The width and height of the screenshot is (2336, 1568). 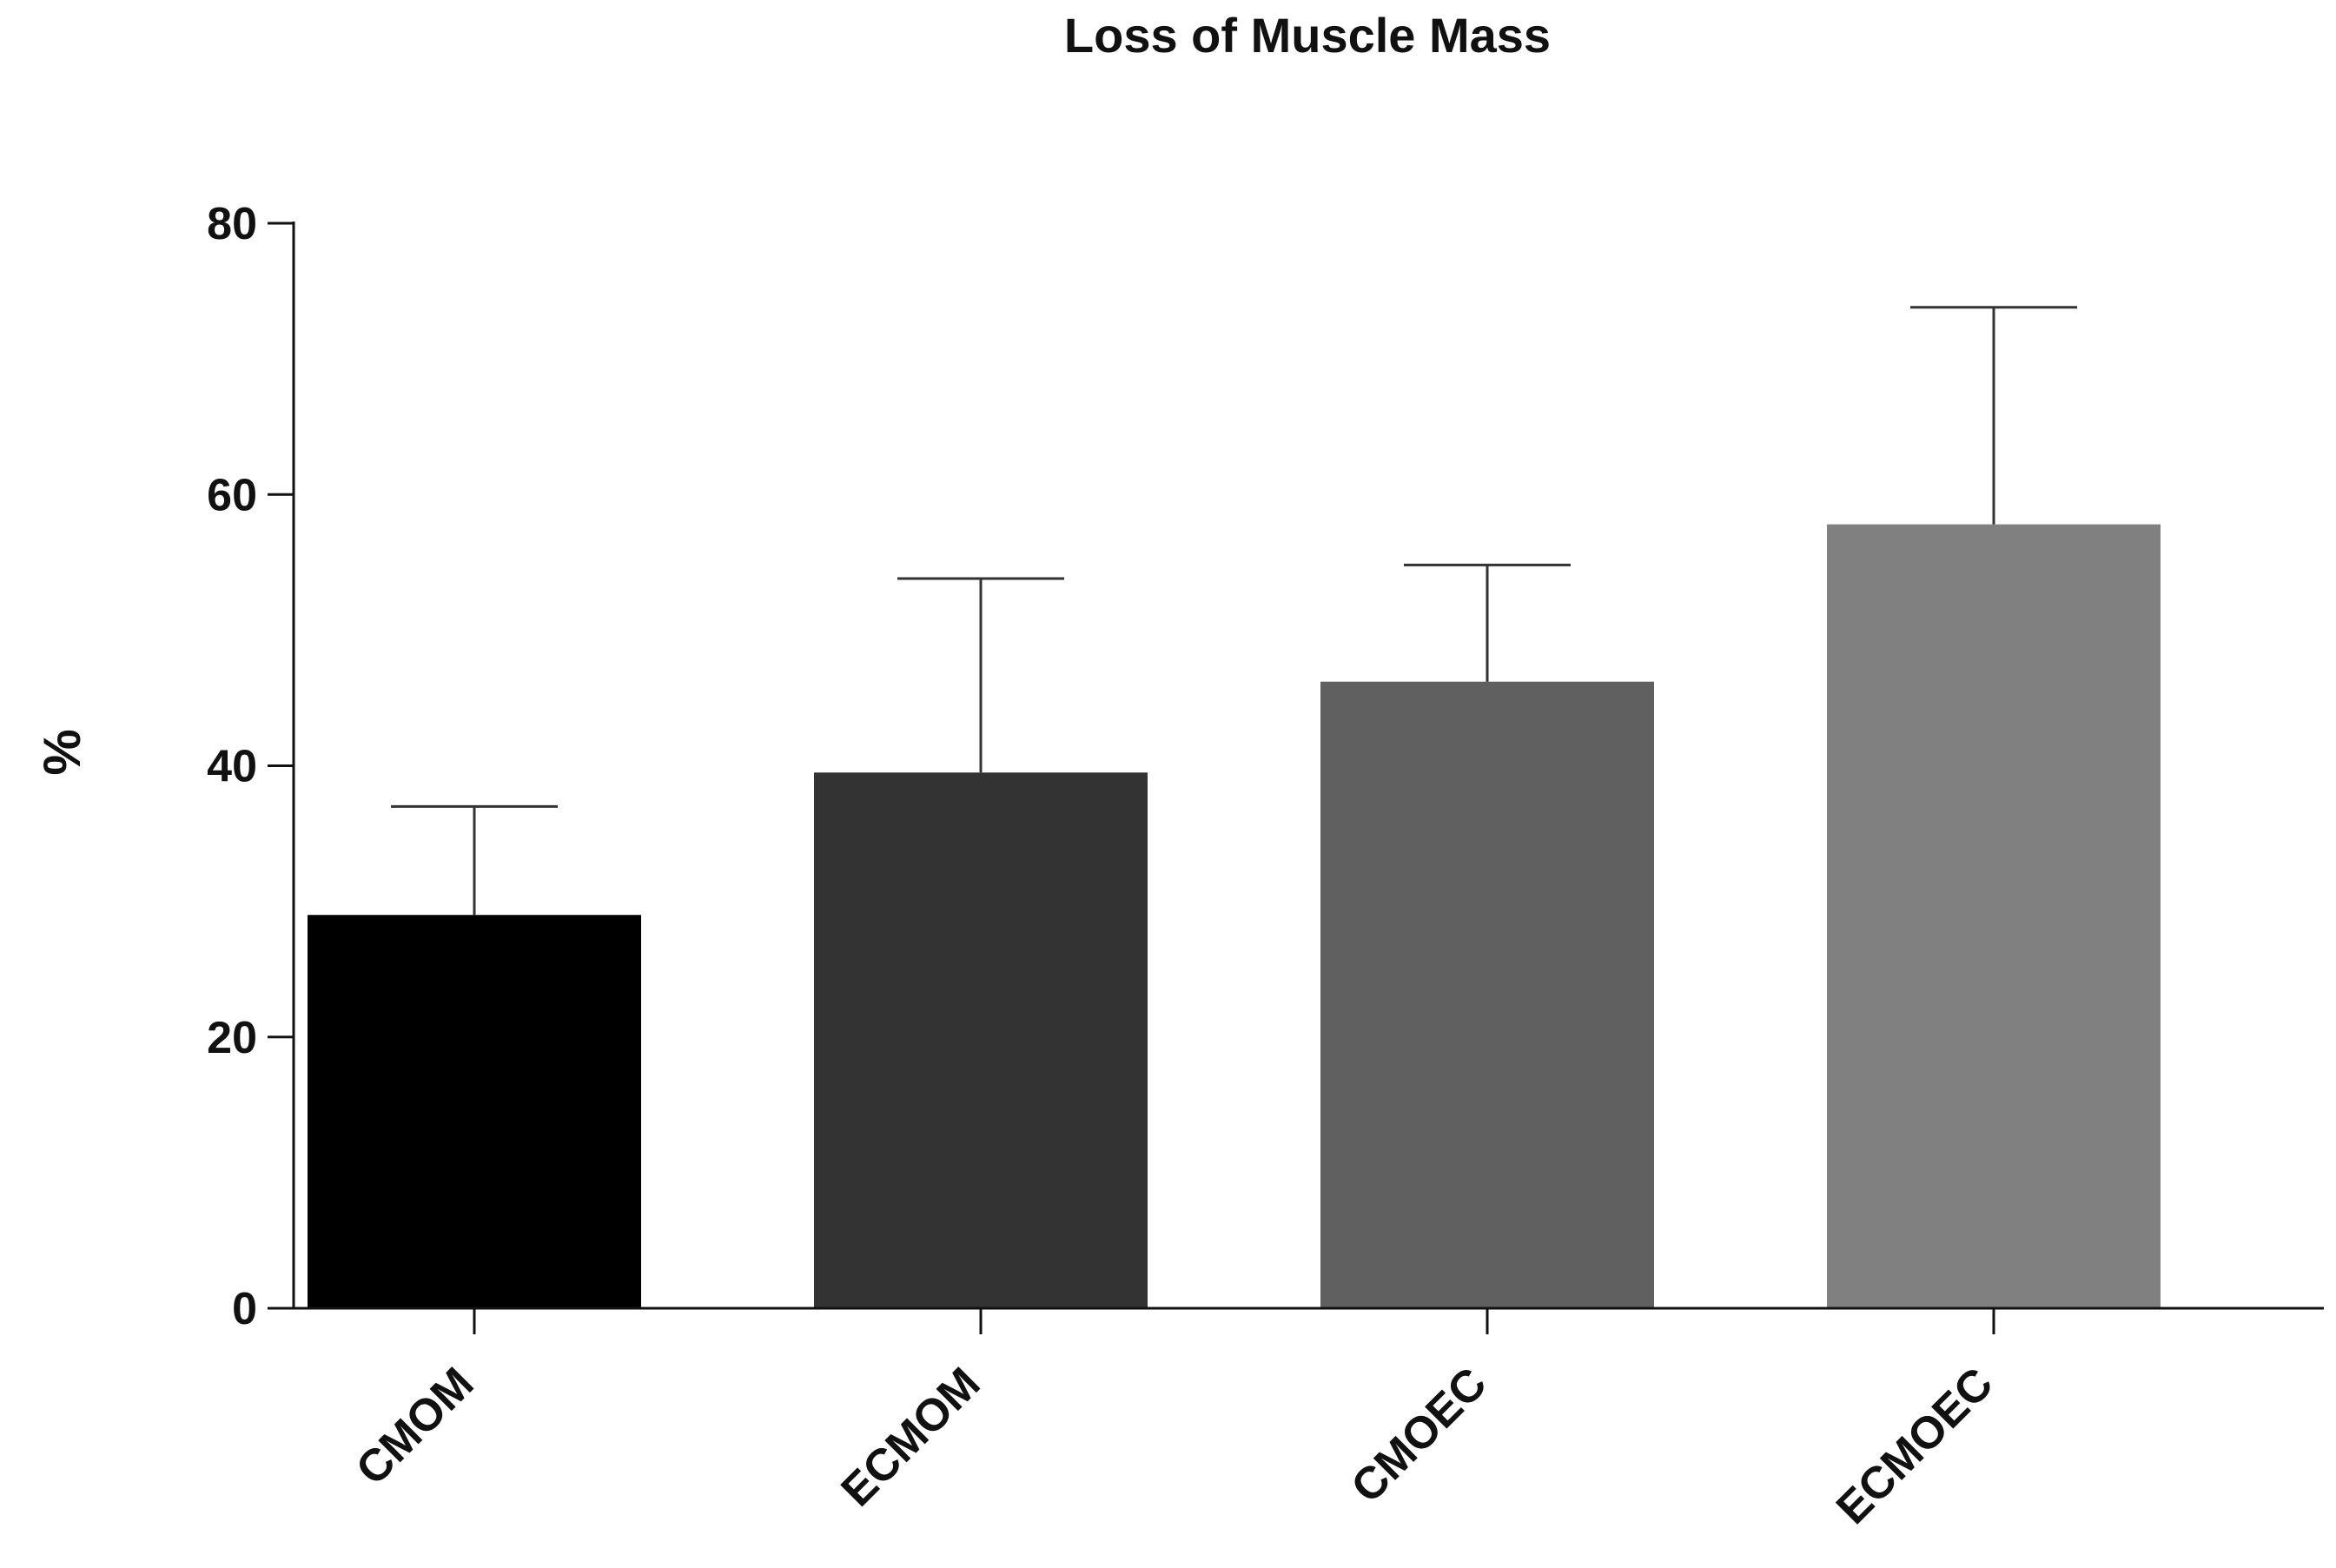 I want to click on bar-cmoec, so click(x=1487, y=994).